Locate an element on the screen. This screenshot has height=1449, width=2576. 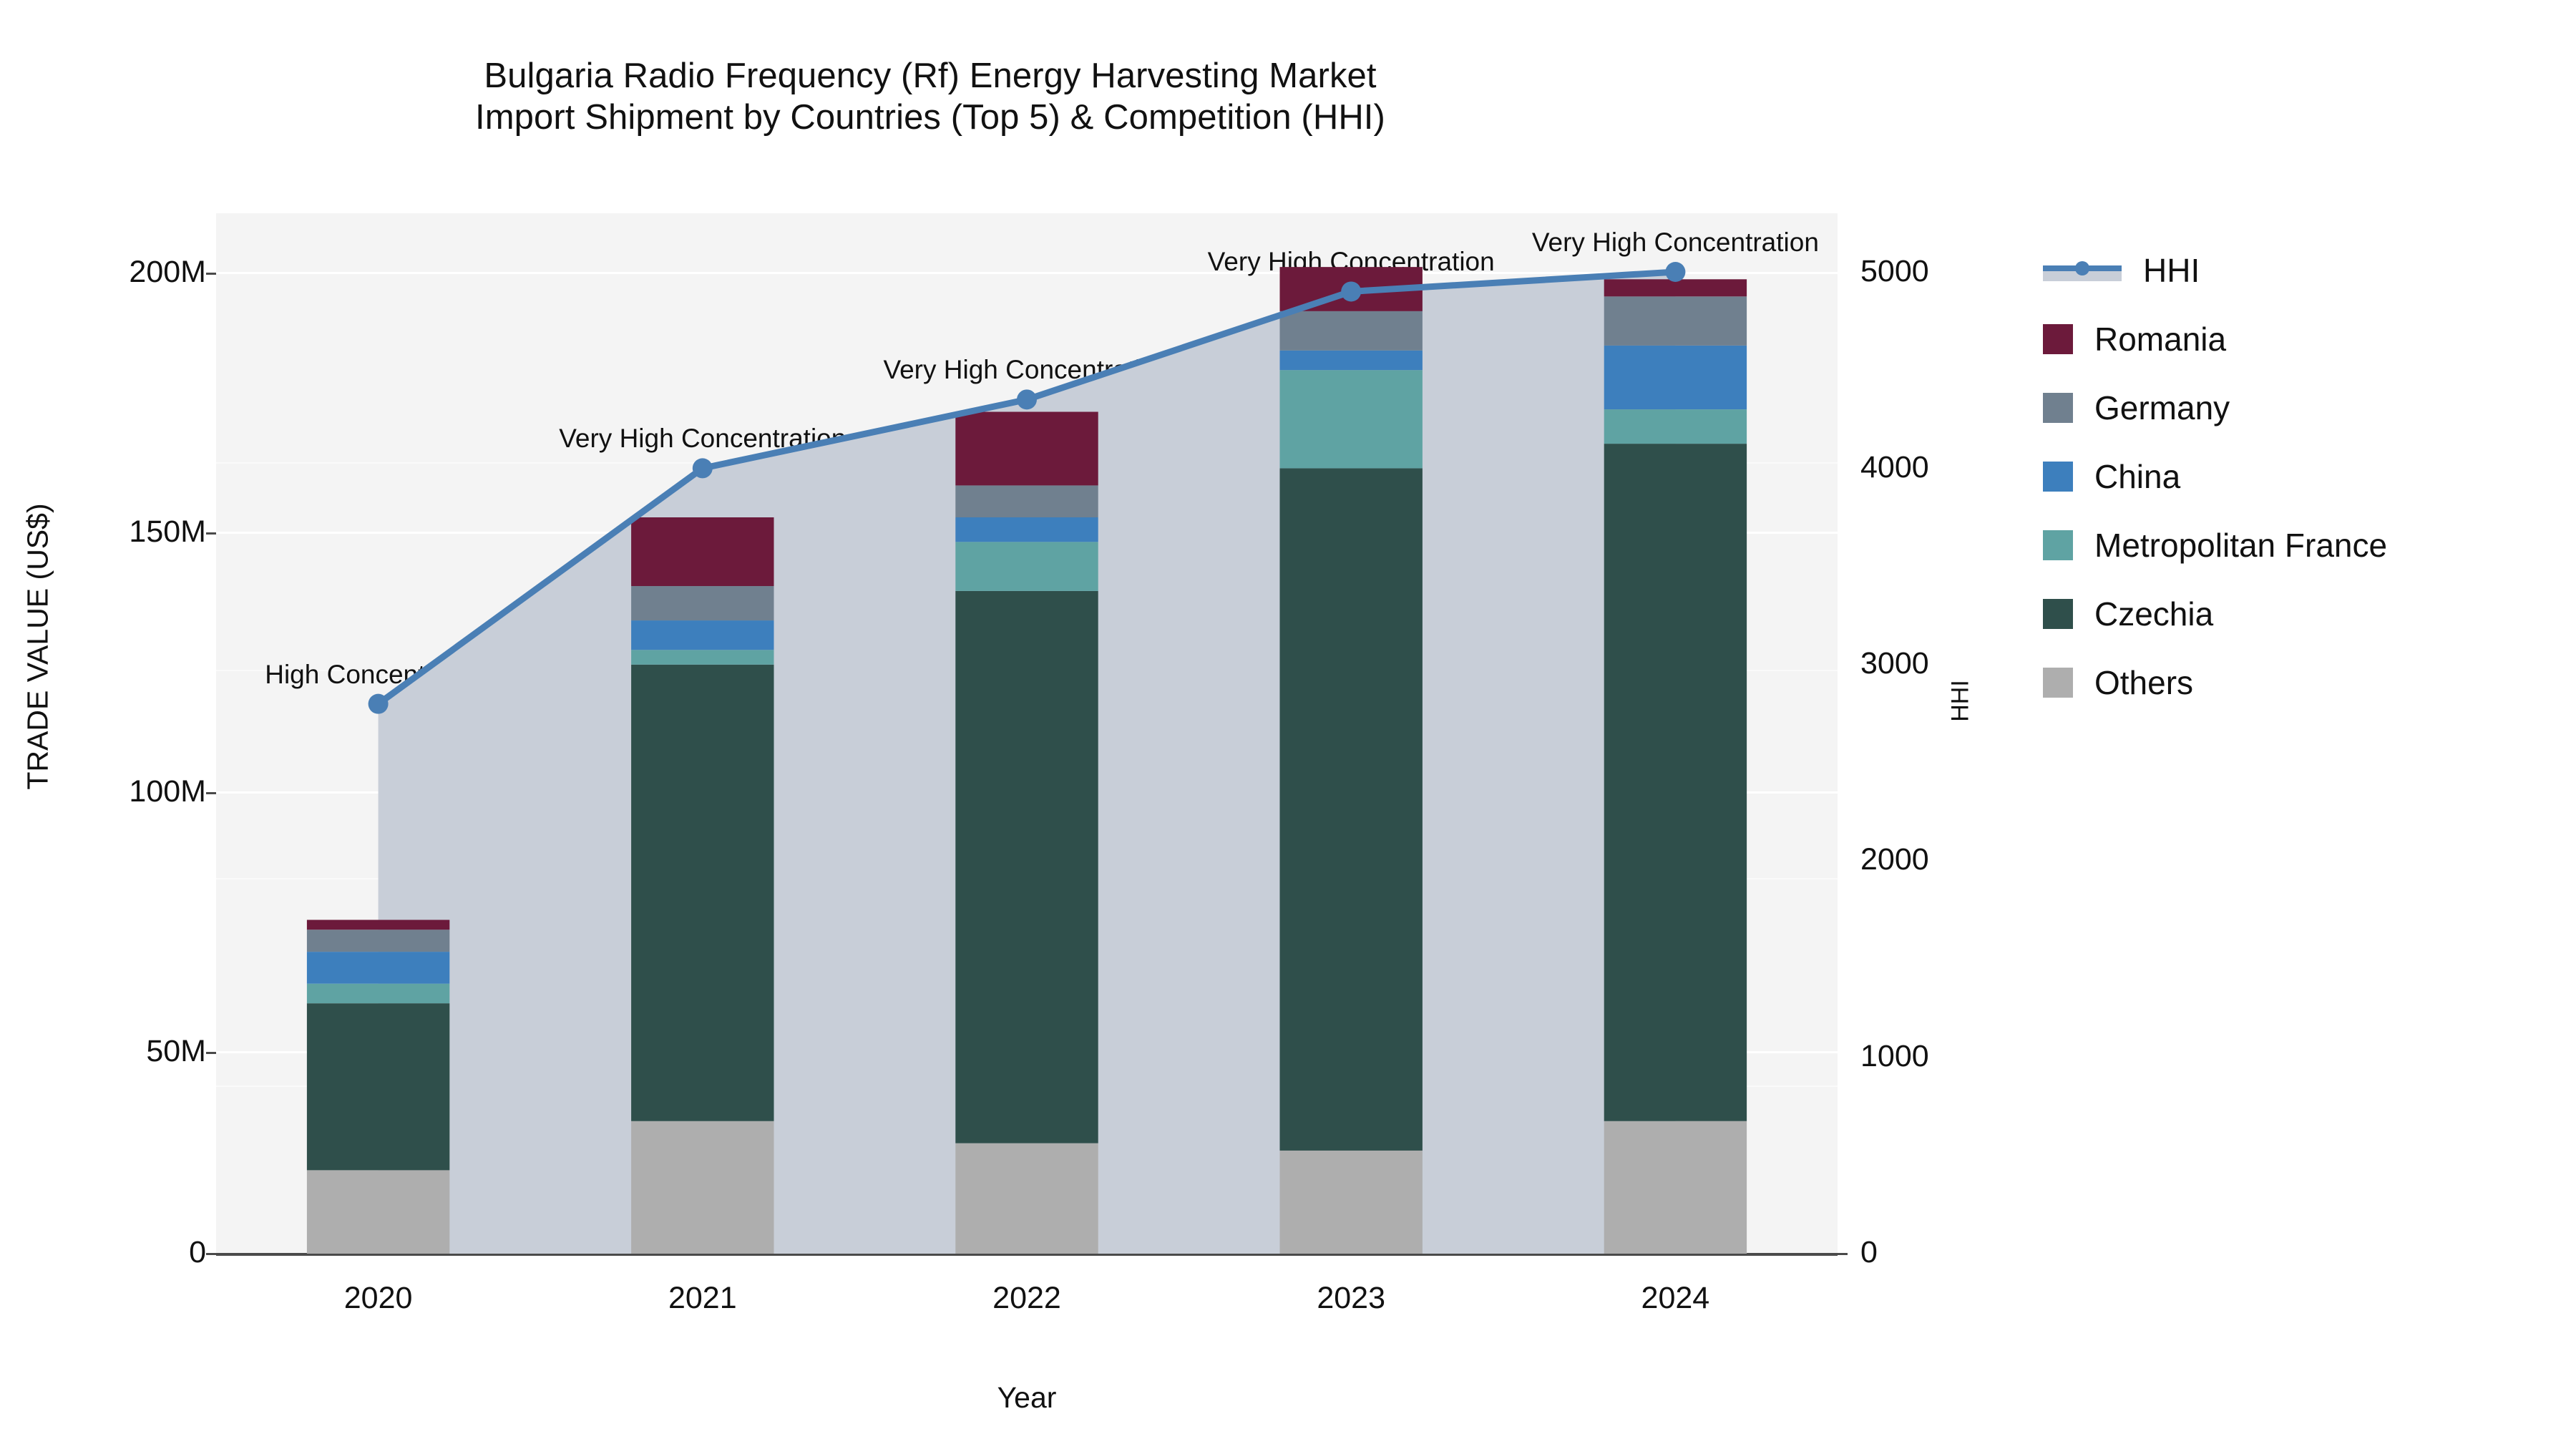
legend-item-metropolitan-france: Metropolitan France is located at coordinates (2307, 545).